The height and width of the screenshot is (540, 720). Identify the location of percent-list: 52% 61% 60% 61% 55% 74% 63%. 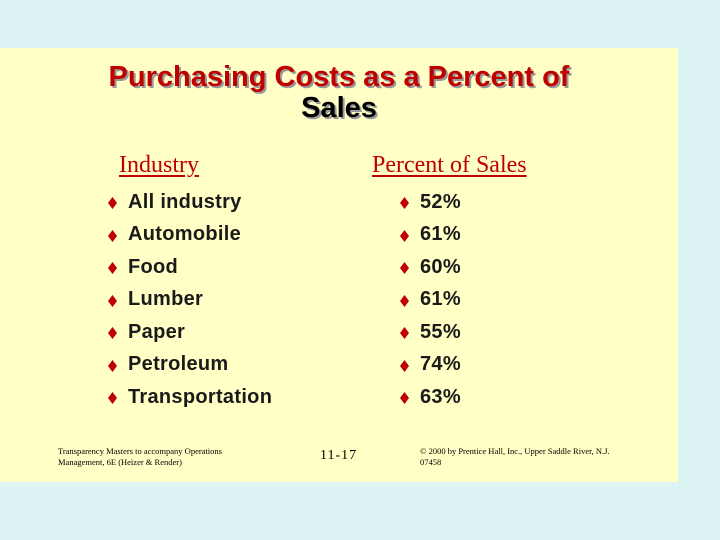
(430, 300).